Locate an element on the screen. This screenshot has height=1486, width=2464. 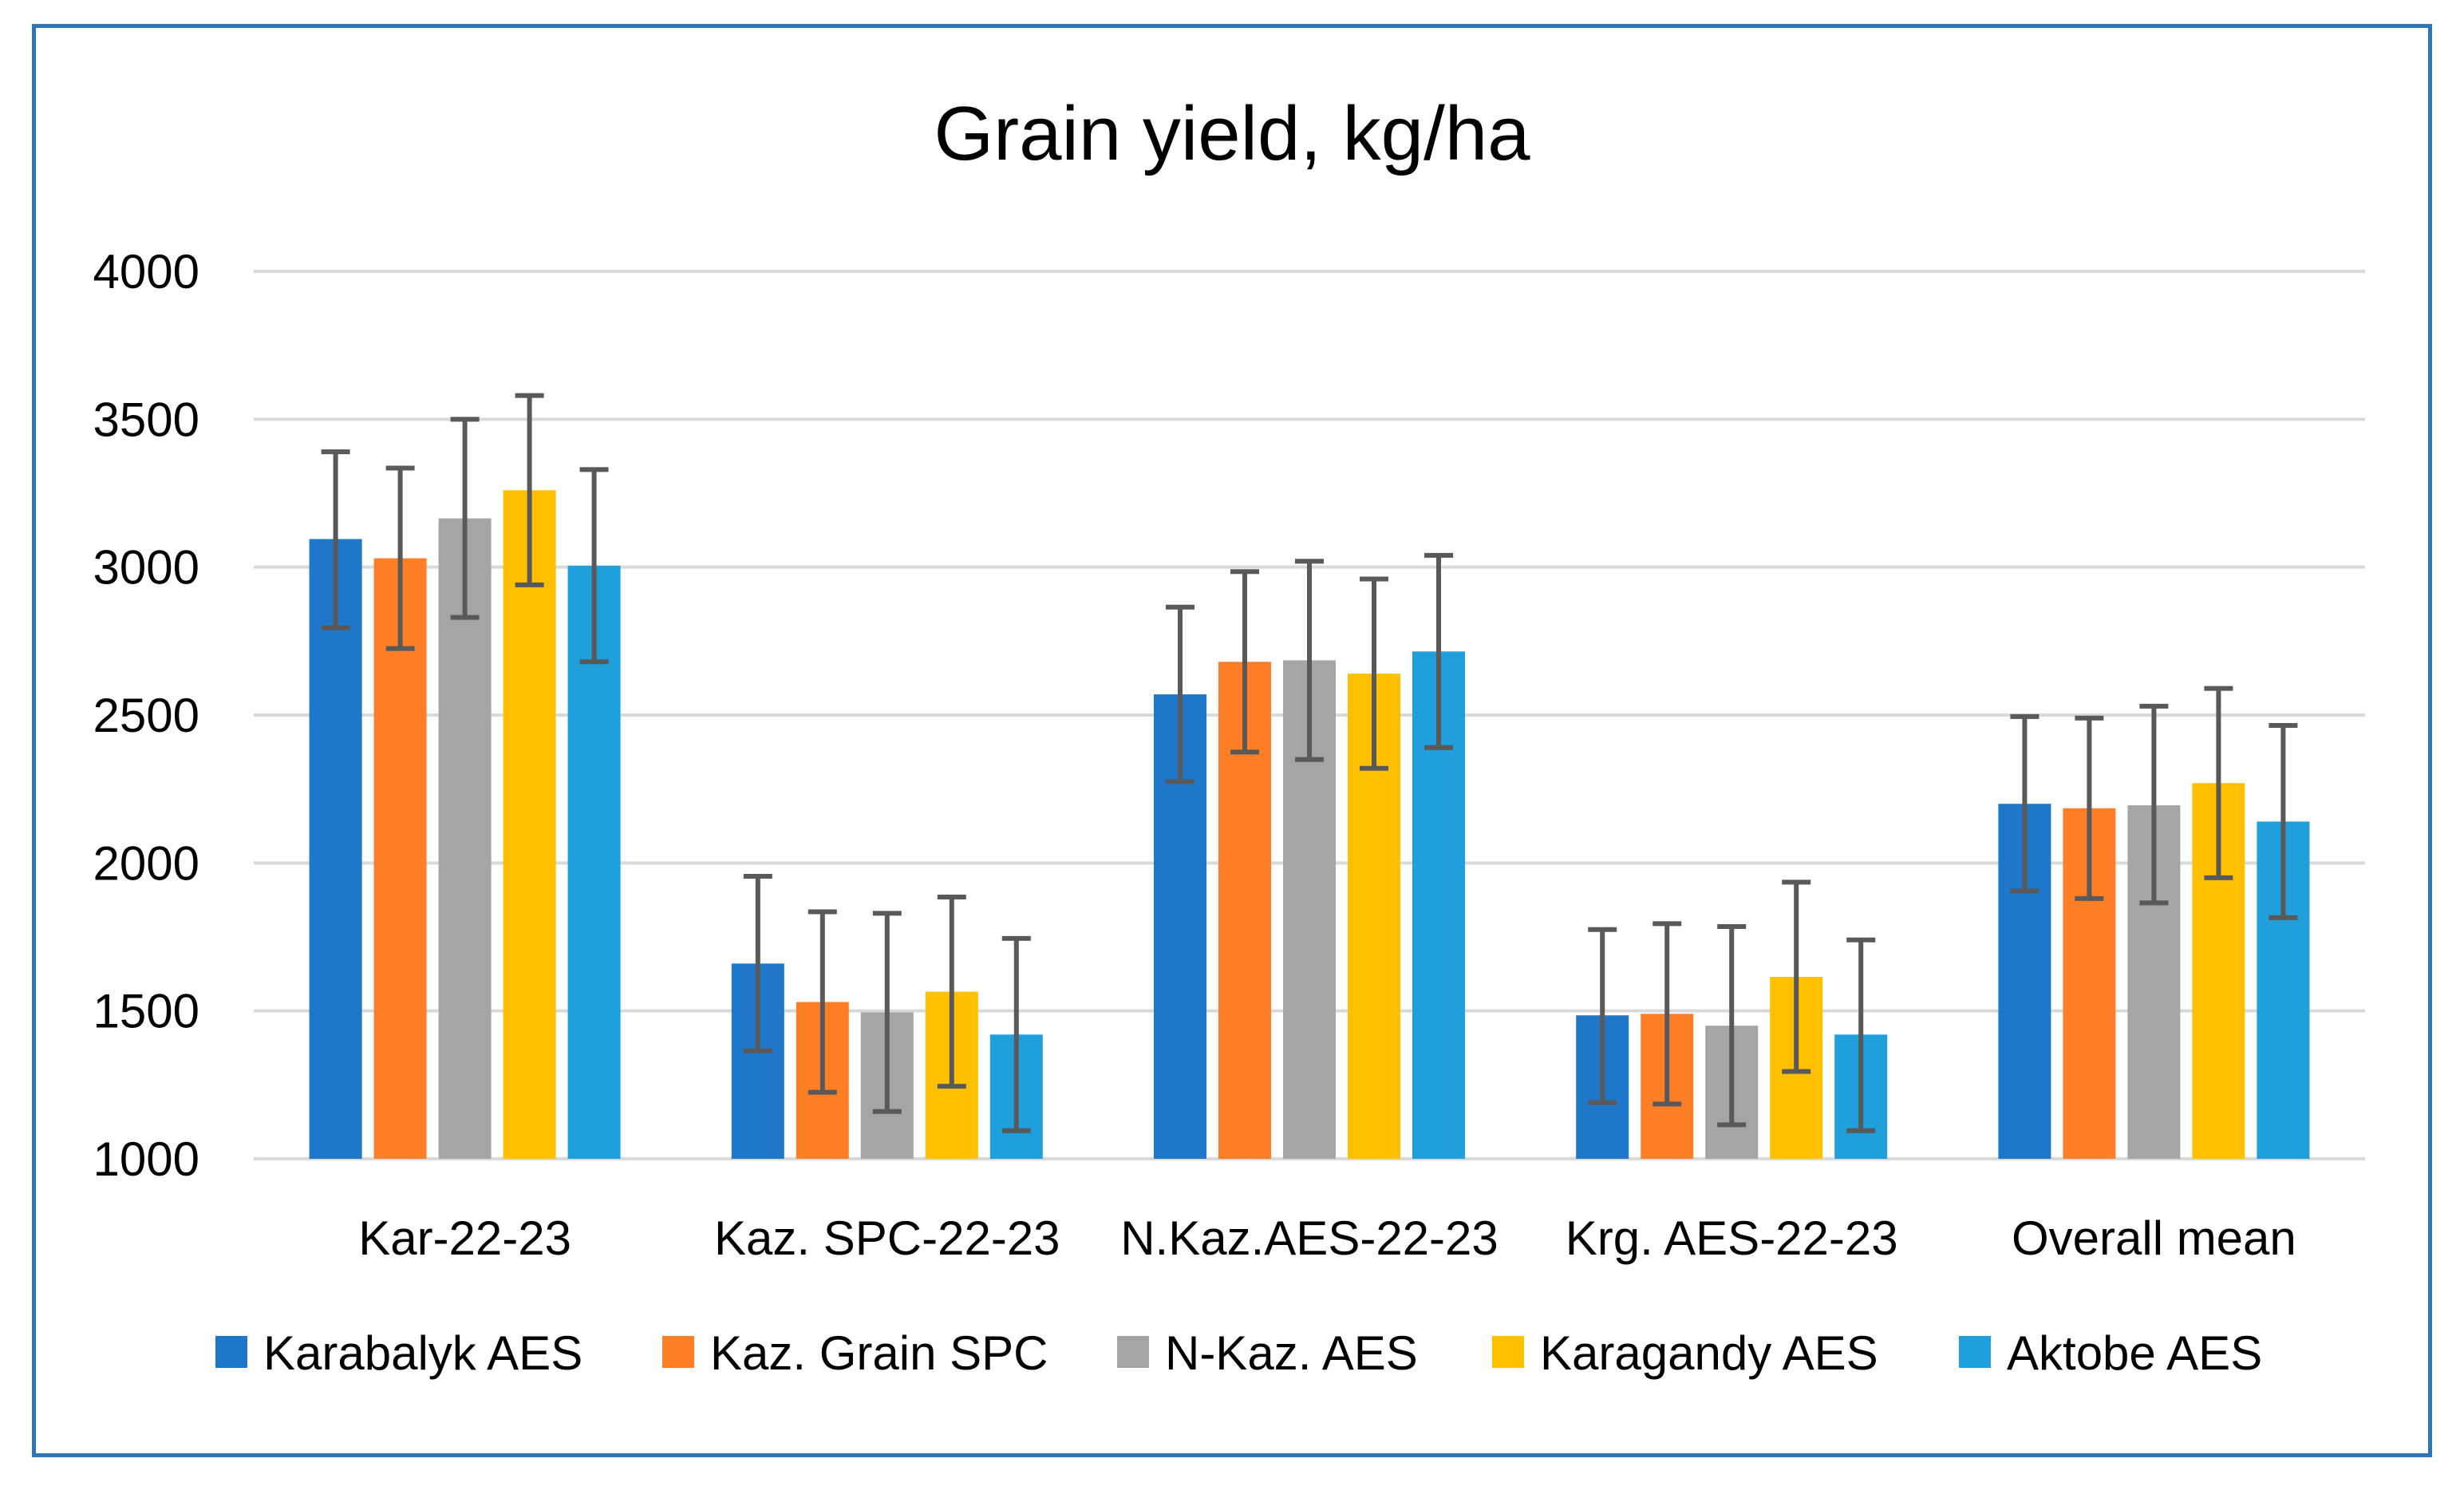
legend-item: Kaz. Grain SPC is located at coordinates (855, 1353).